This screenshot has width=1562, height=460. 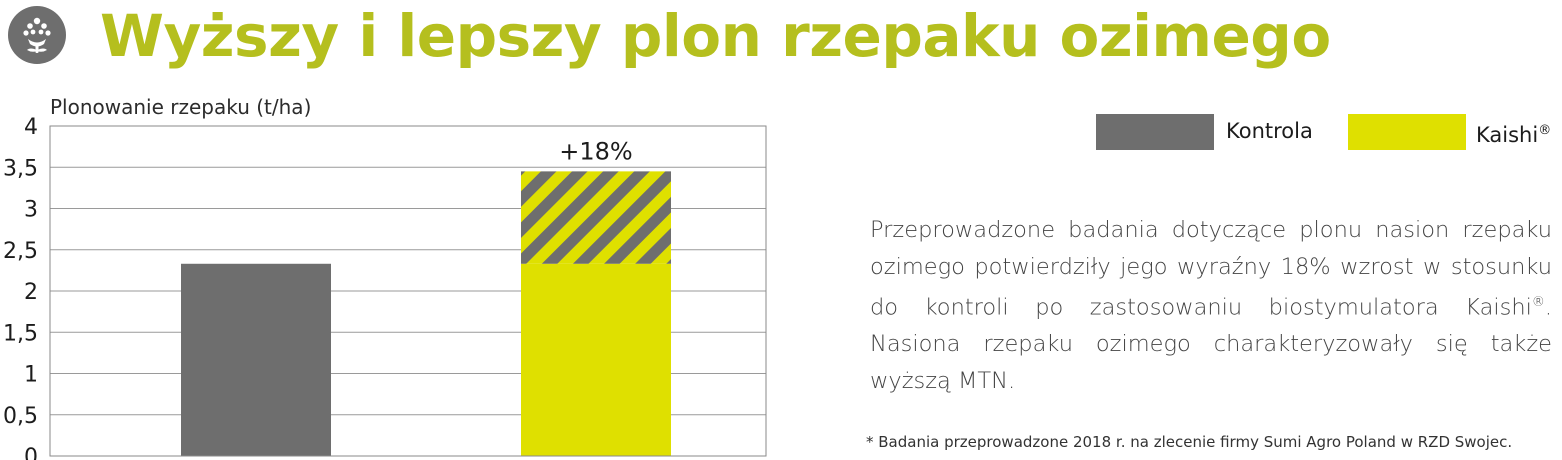 I want to click on plant-icon, so click(x=37, y=35).